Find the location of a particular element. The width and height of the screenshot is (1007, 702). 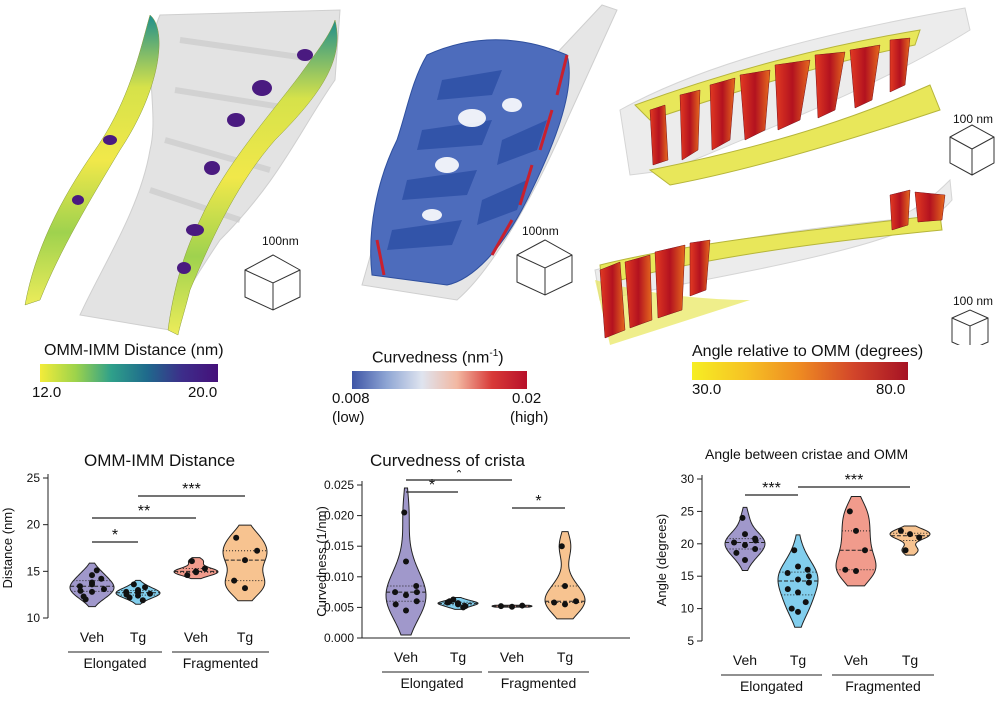

y-tick-label: 0.000 is located at coordinates (339, 638).